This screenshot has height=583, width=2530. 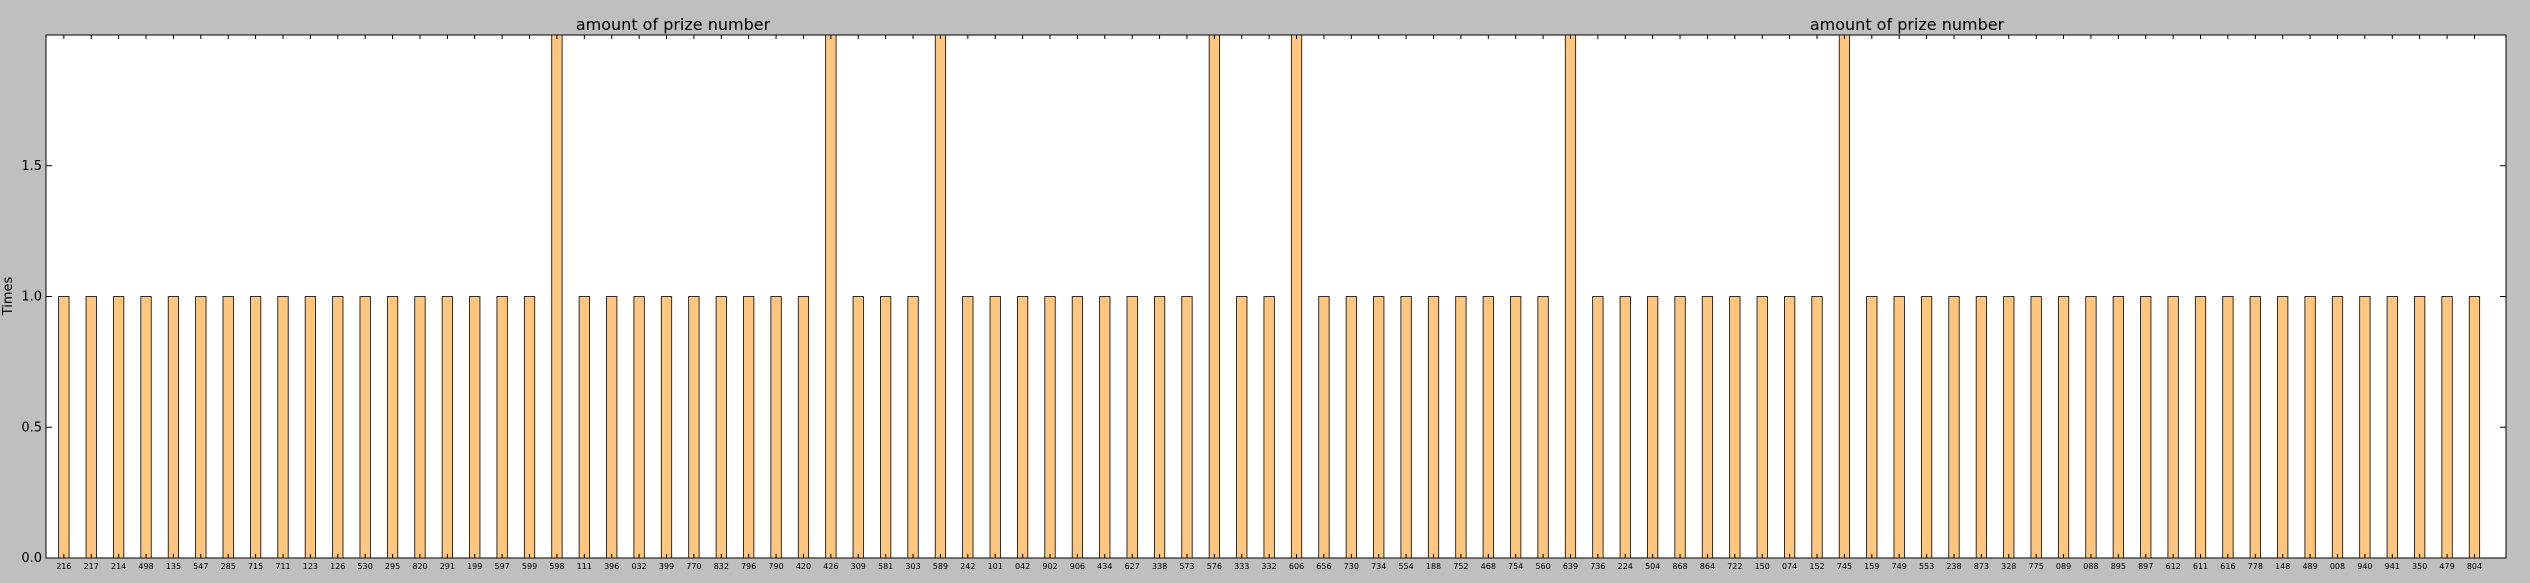 I want to click on x-tick-label: 498, so click(x=145, y=566).